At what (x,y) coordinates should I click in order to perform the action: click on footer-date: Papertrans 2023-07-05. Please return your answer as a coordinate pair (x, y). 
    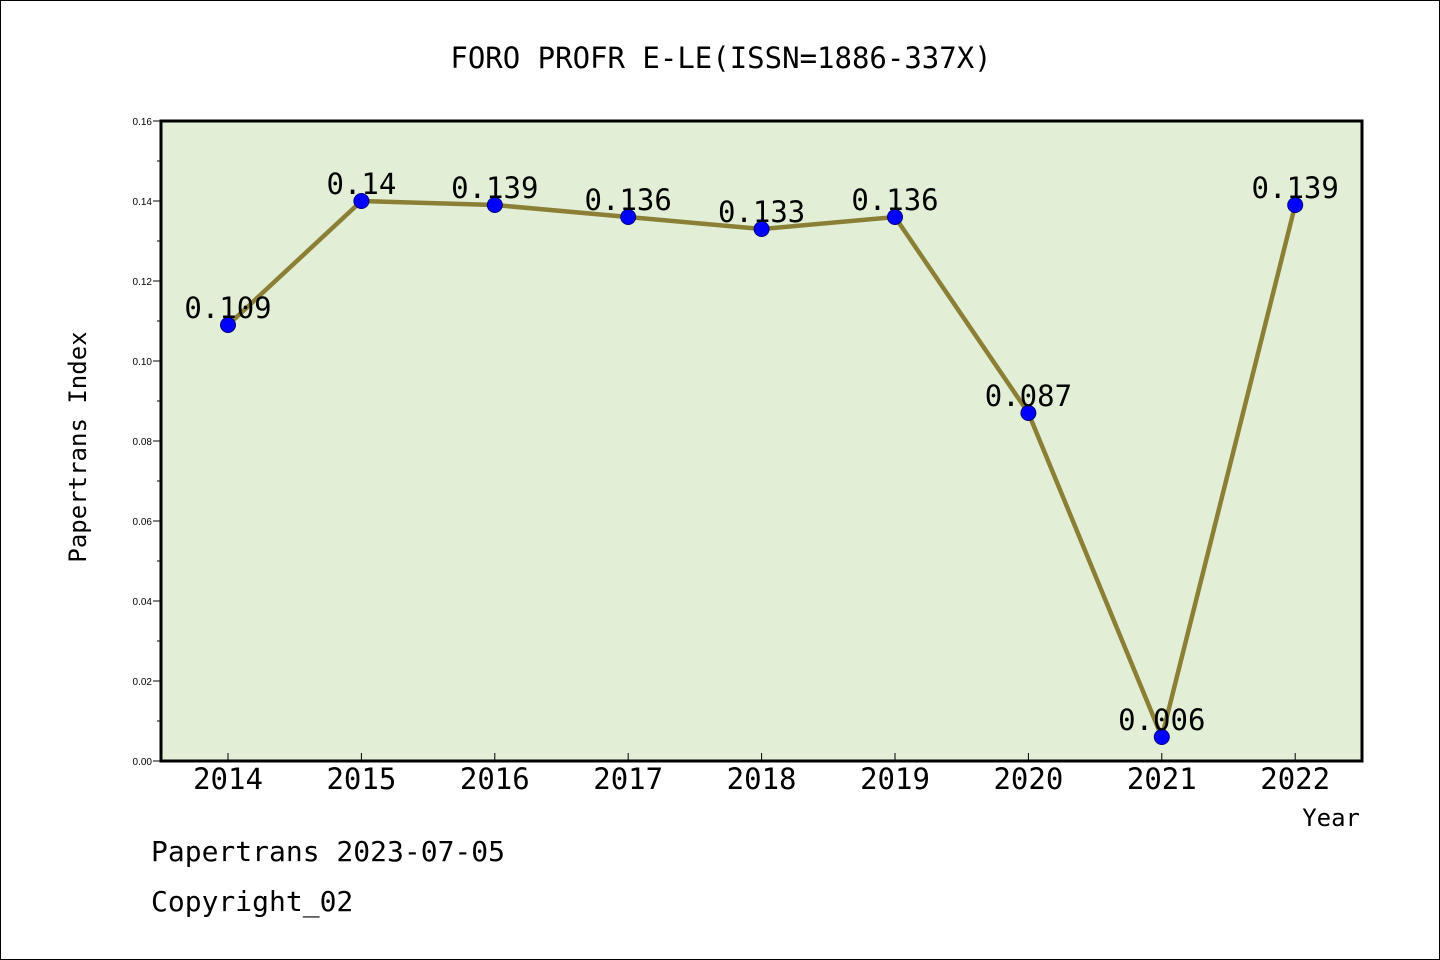
    Looking at the image, I should click on (328, 851).